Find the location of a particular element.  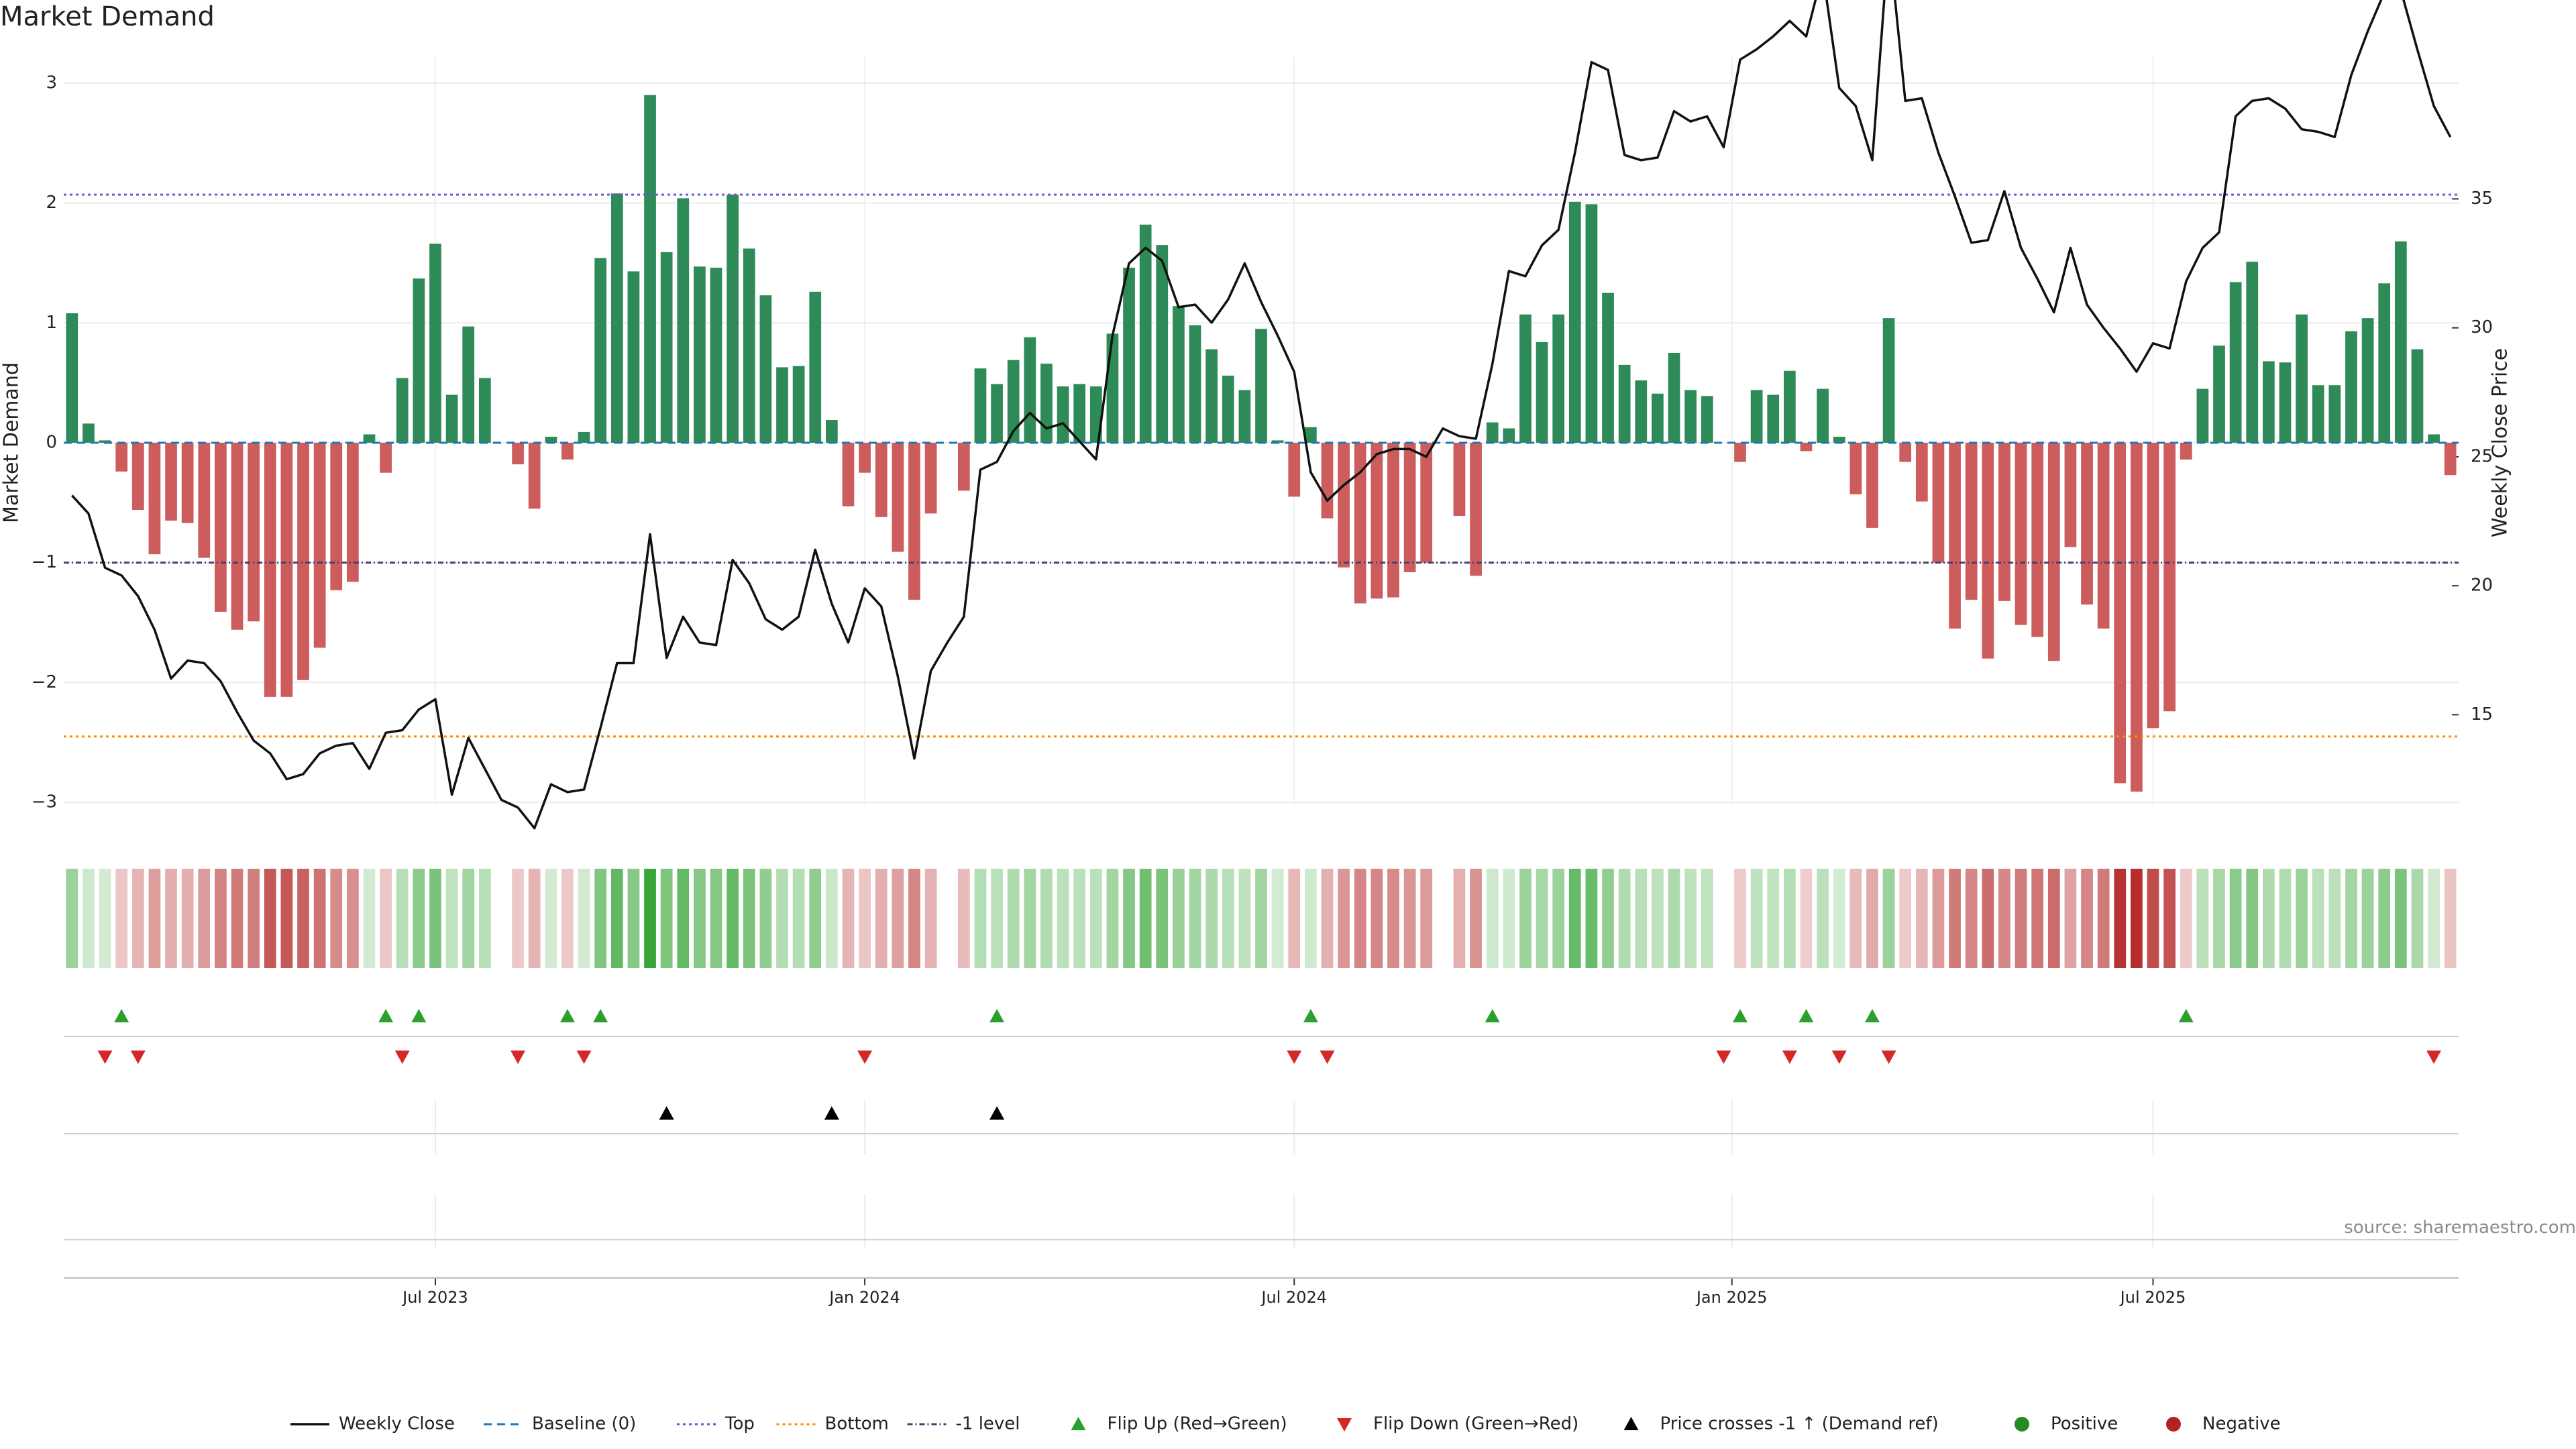

flip-down-marker is located at coordinates (1723, 1057).